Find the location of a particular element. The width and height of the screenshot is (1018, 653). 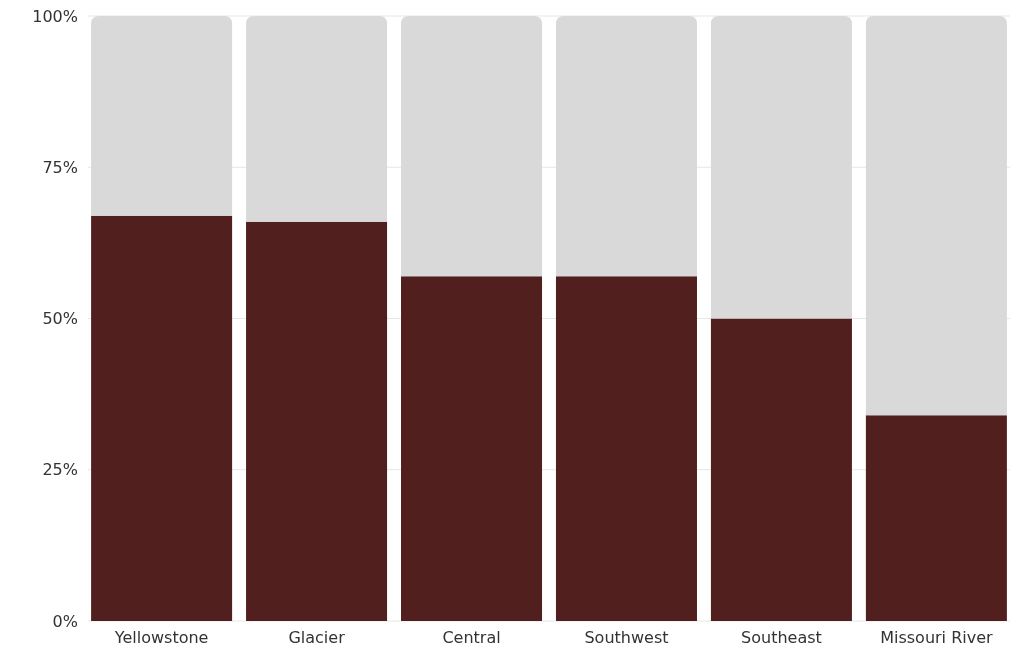

y-tick-label: 75% is located at coordinates (60, 167).